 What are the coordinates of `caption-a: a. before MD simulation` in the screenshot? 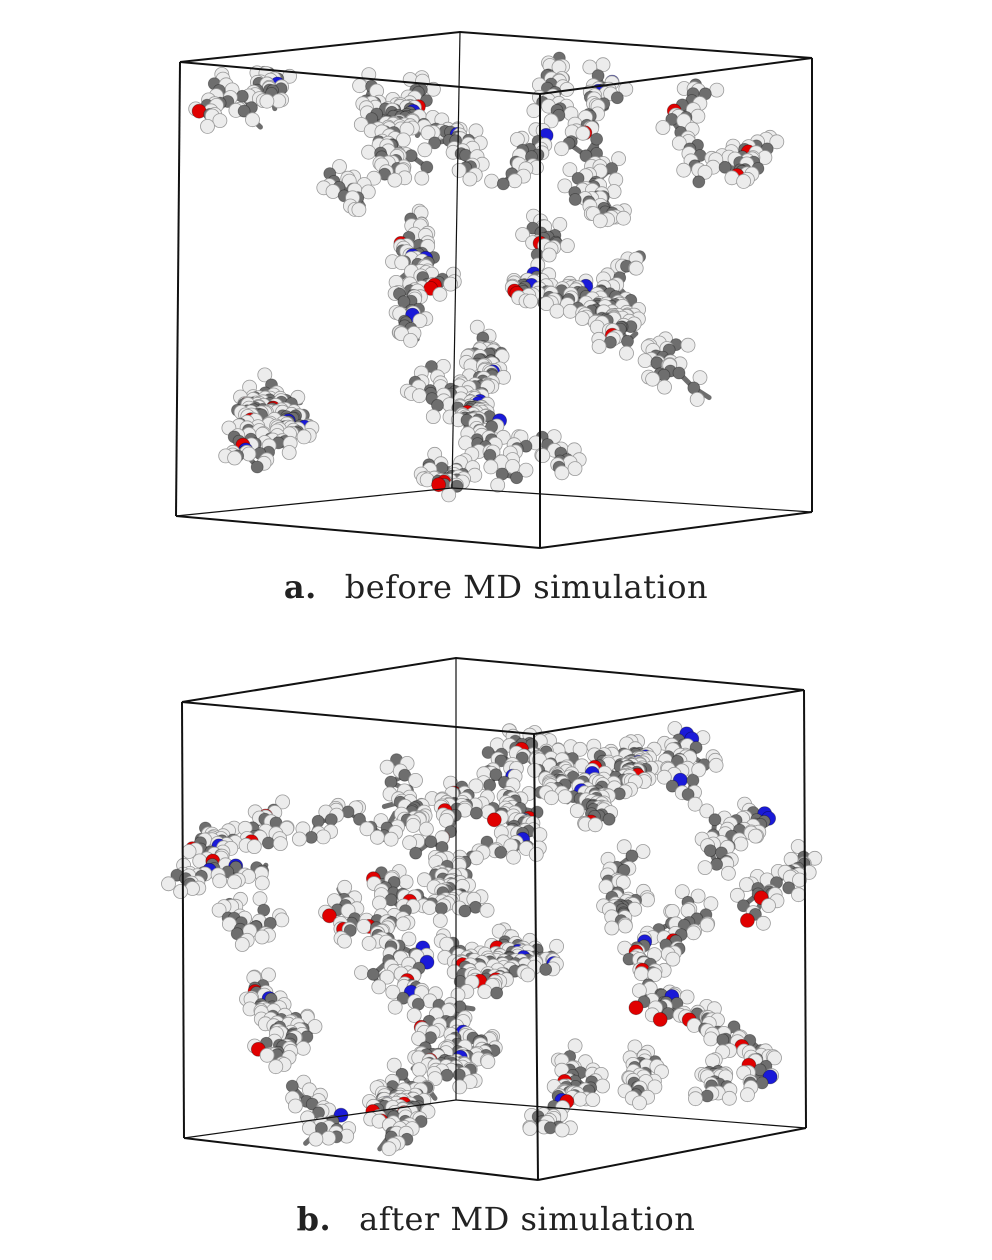 It's located at (496, 587).